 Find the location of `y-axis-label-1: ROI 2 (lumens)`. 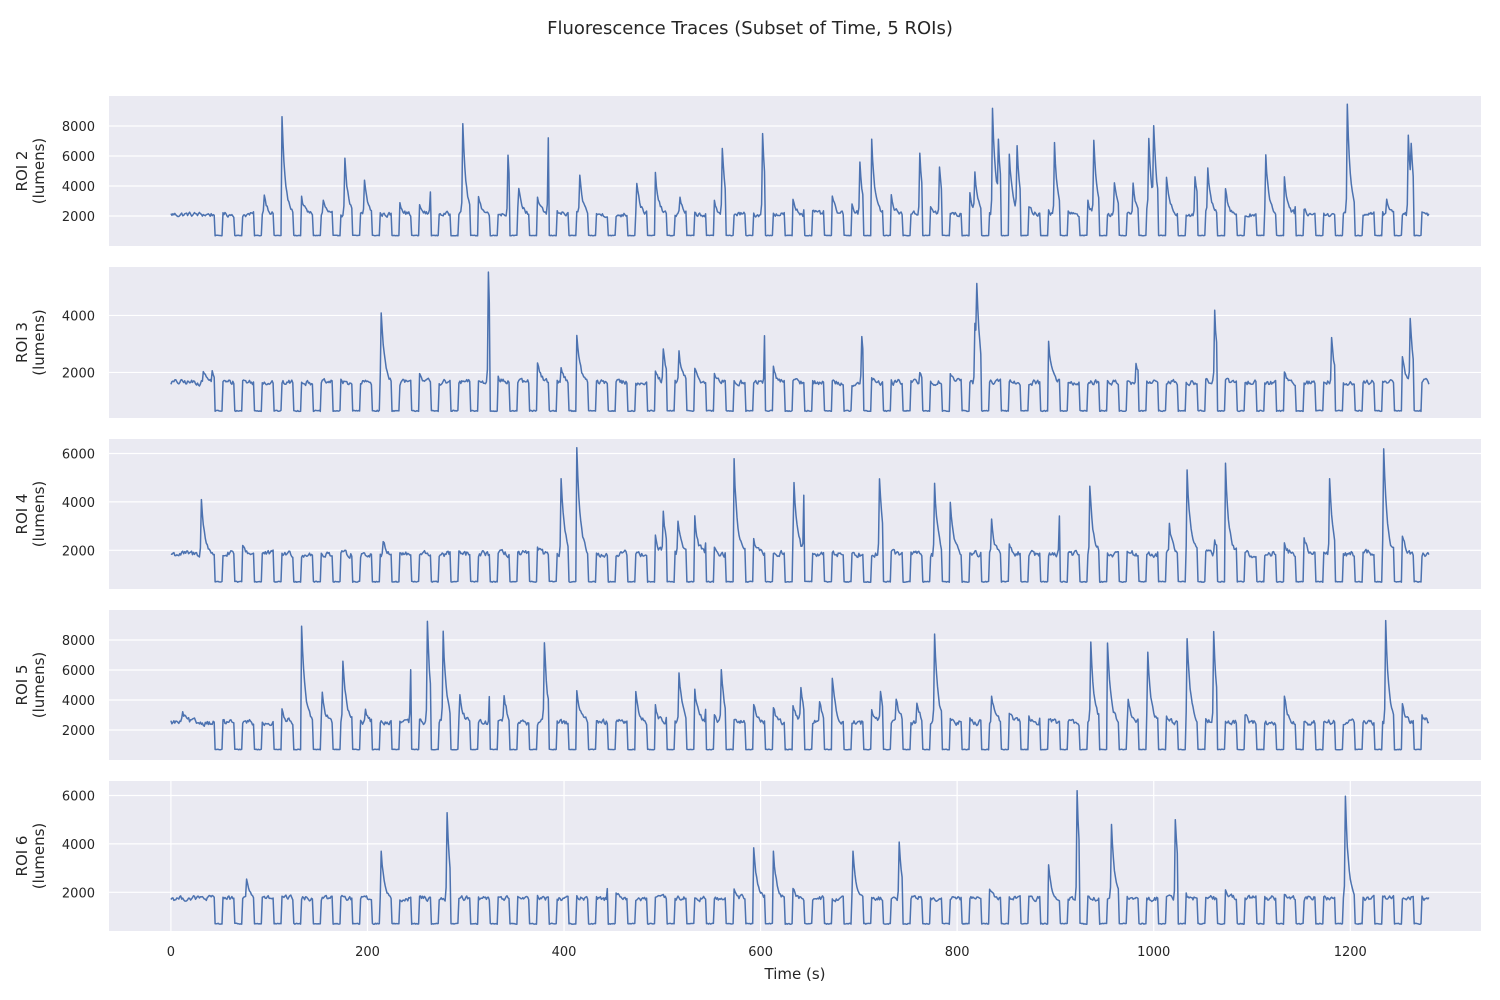

y-axis-label-1: ROI 2 (lumens) is located at coordinates (30, 171).